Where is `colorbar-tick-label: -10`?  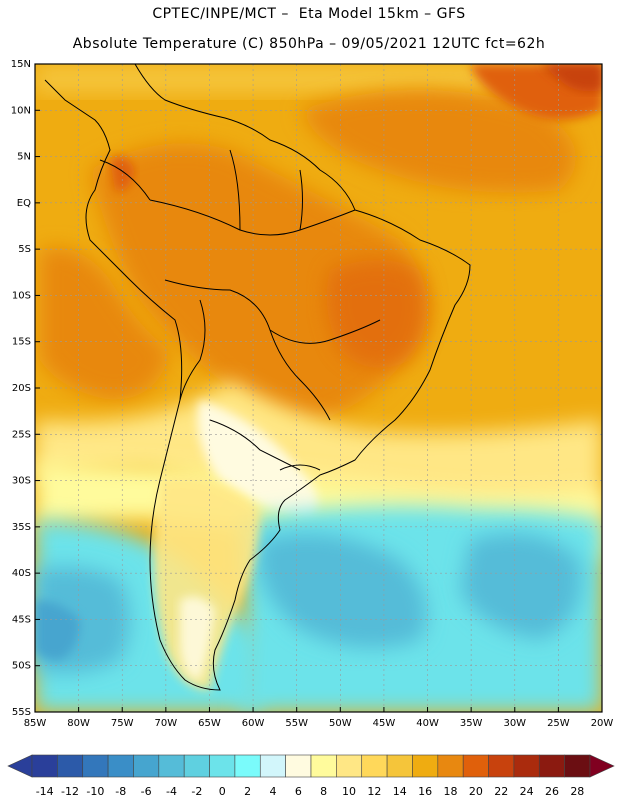 colorbar-tick-label: -10 is located at coordinates (95, 791).